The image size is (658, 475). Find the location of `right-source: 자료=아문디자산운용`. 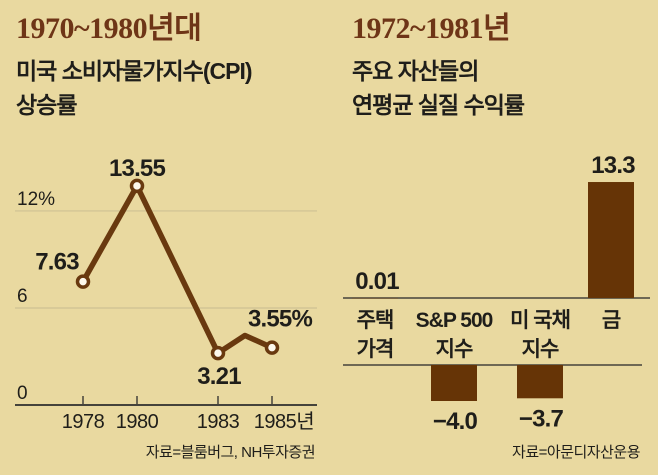

right-source: 자료=아문디자산운용 is located at coordinates (576, 452).